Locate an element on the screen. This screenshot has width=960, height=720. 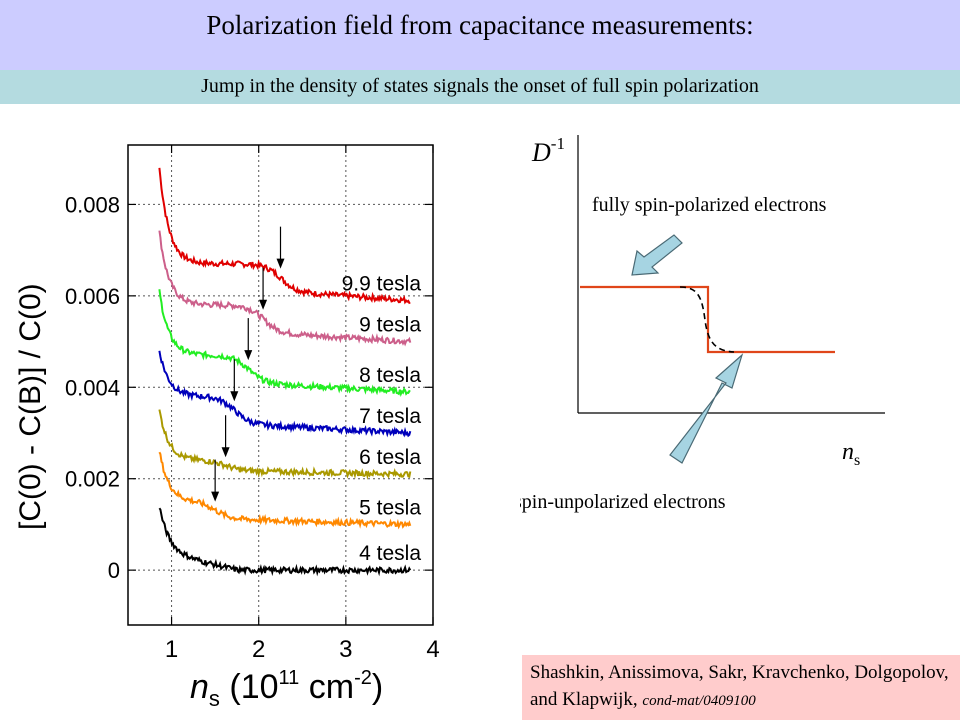
series-label: 4 tesla is located at coordinates (390, 553).